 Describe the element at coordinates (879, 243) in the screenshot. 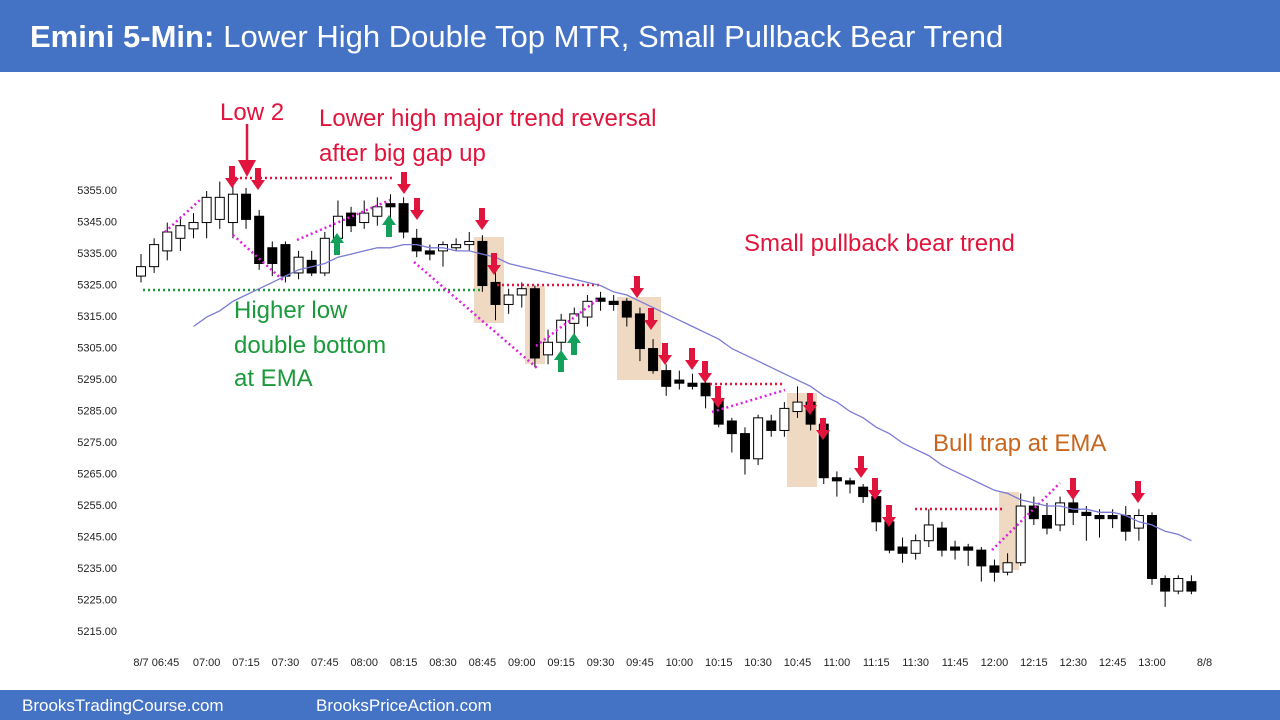

I see `annotation: Small pullback bear trend` at that location.